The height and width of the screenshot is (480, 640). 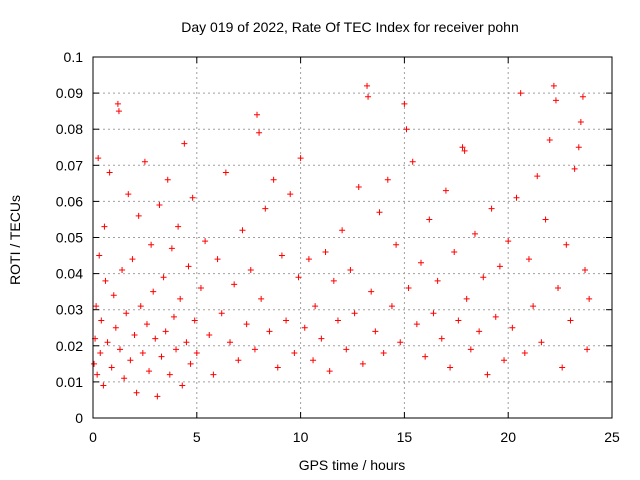 I want to click on y-tick-label: 0.09, so click(x=69, y=93).